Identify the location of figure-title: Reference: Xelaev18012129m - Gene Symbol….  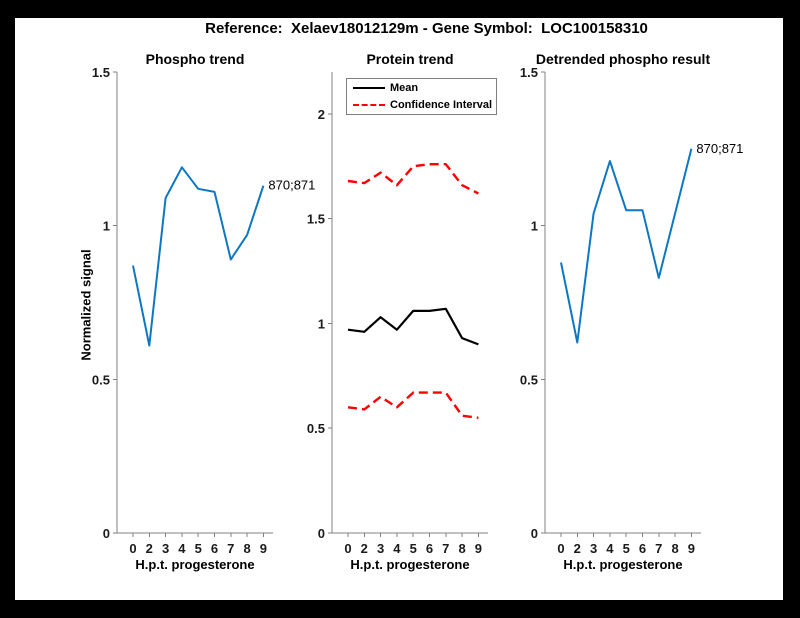
(426, 28).